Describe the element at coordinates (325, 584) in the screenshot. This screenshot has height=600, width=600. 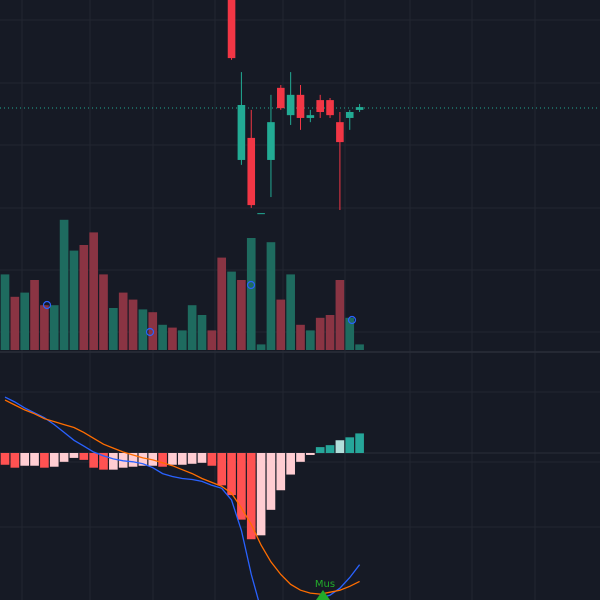
I see `signal-label: Mus` at that location.